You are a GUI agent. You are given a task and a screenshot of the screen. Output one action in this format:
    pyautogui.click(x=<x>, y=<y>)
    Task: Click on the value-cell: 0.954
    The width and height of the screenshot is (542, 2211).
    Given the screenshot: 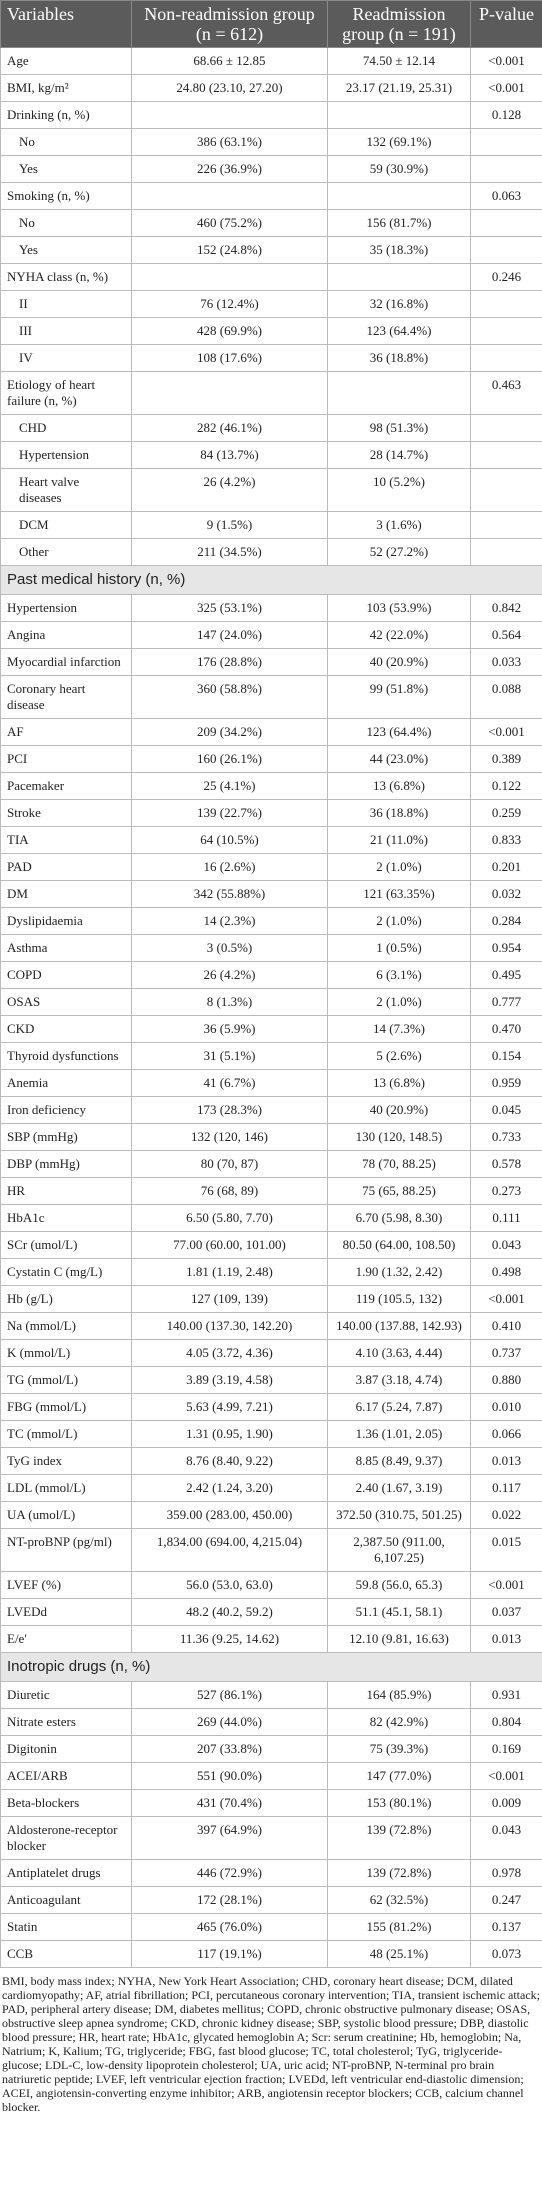 What is the action you would take?
    pyautogui.click(x=506, y=948)
    